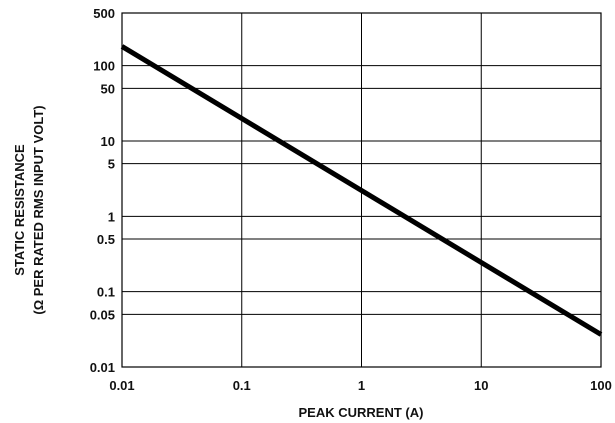 This screenshot has height=423, width=615. I want to click on y-axis-title-line1: STATIC RESISTANCE, so click(19, 210).